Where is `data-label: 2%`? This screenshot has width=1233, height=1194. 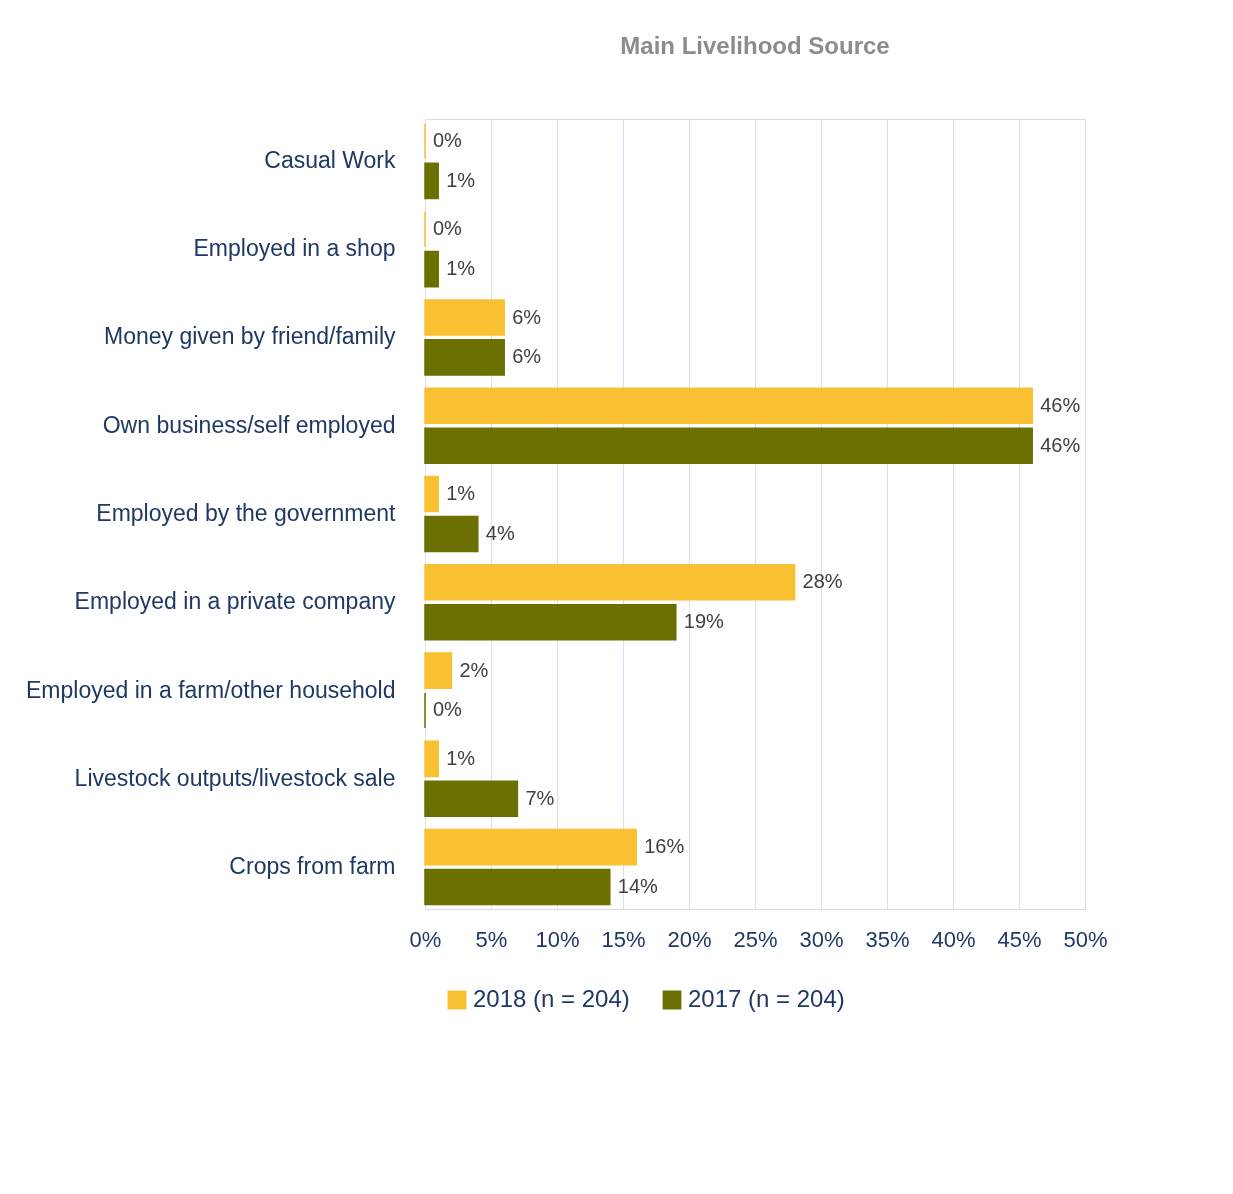
data-label: 2% is located at coordinates (474, 669).